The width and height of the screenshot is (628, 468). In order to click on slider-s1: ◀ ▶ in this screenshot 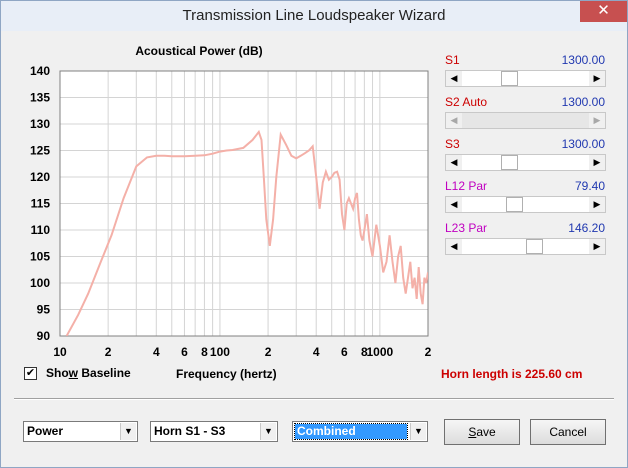, I will do `click(525, 78)`.